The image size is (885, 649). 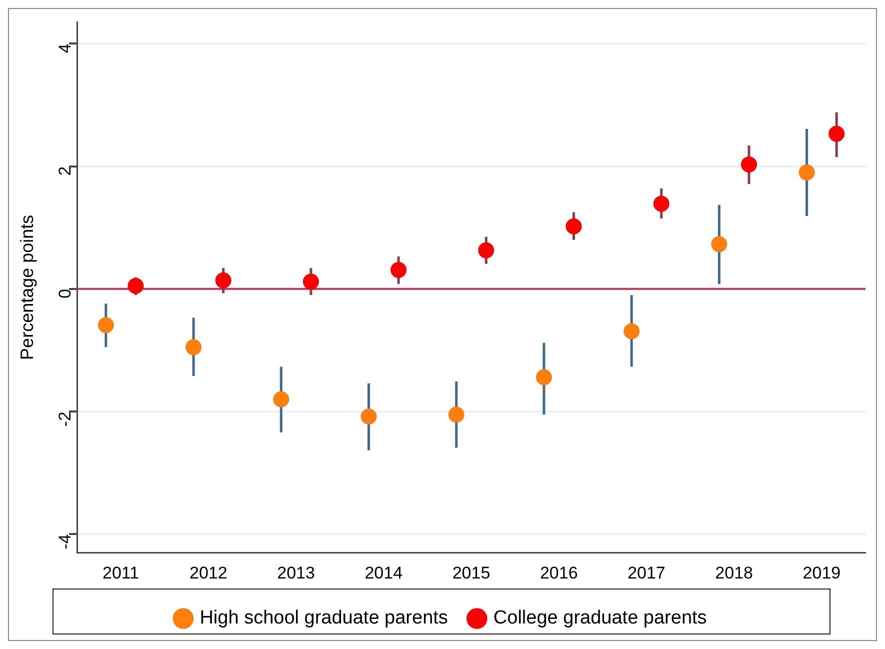 I want to click on x-tick-label: 2015, so click(x=471, y=572).